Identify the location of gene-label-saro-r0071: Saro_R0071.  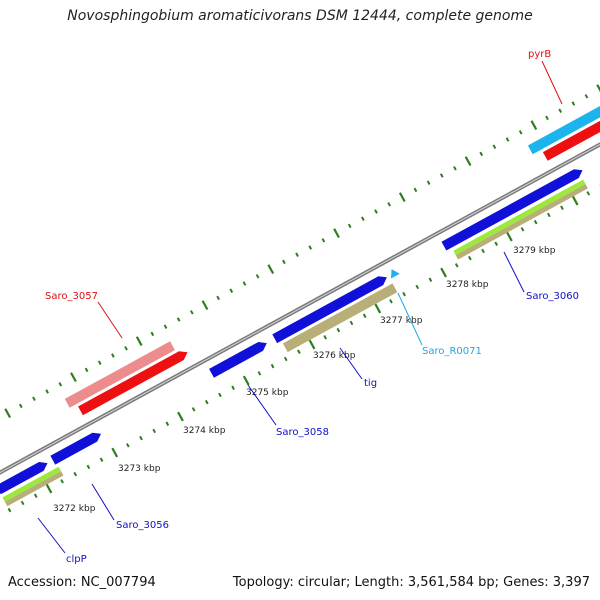
(452, 351).